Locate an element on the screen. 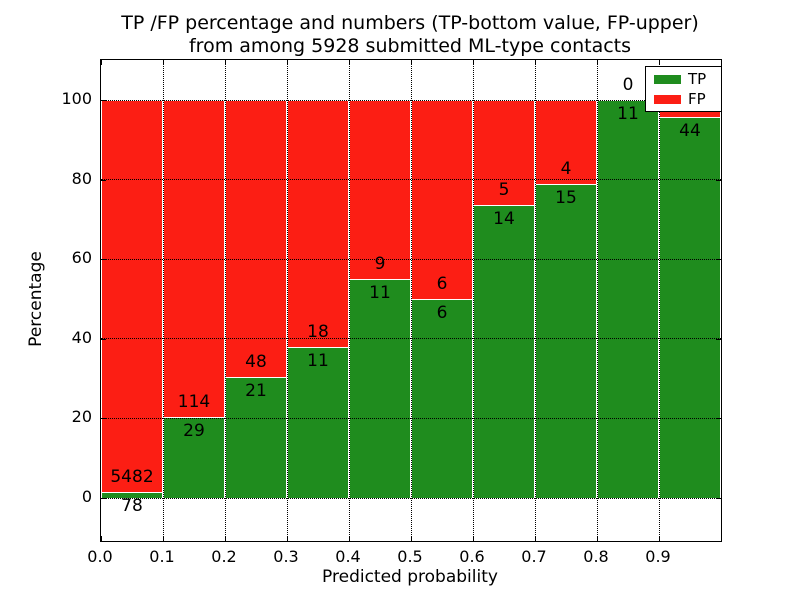  y-tick-label: 80 is located at coordinates (81, 178).